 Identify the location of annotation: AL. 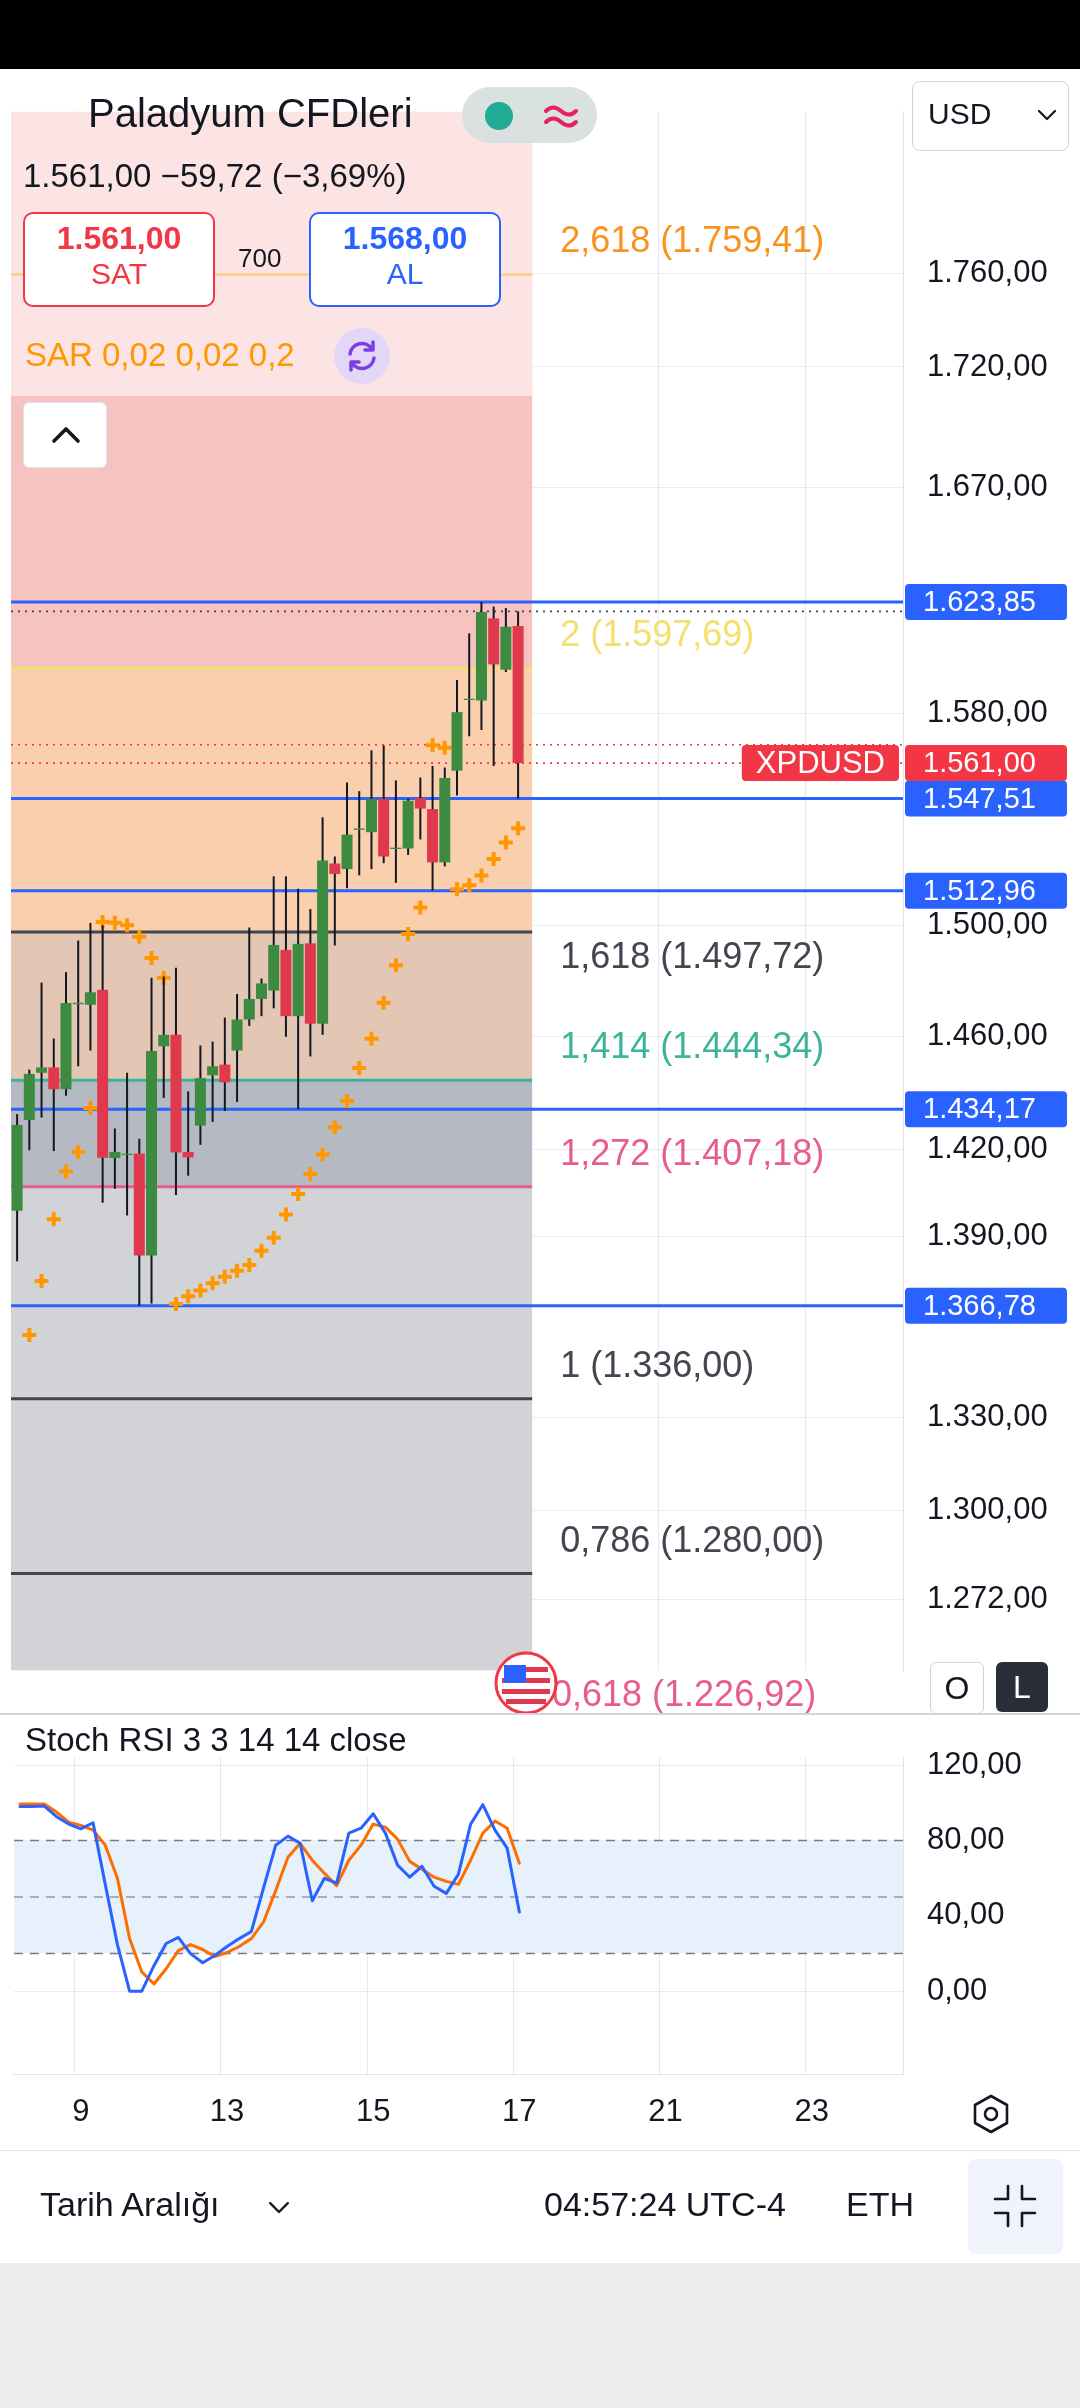
(405, 274).